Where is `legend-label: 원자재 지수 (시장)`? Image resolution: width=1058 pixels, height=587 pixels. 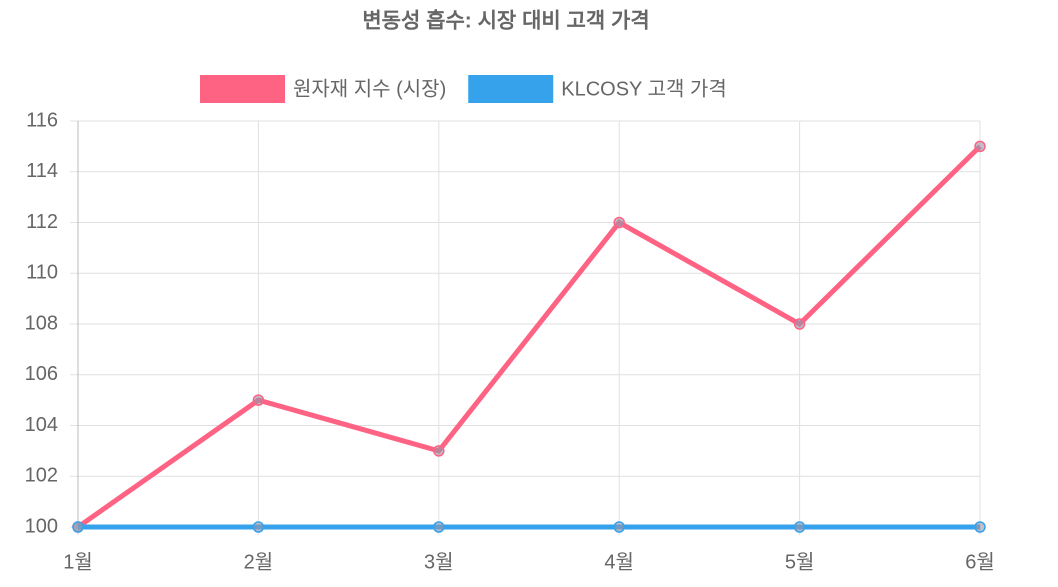 legend-label: 원자재 지수 (시장) is located at coordinates (369, 88).